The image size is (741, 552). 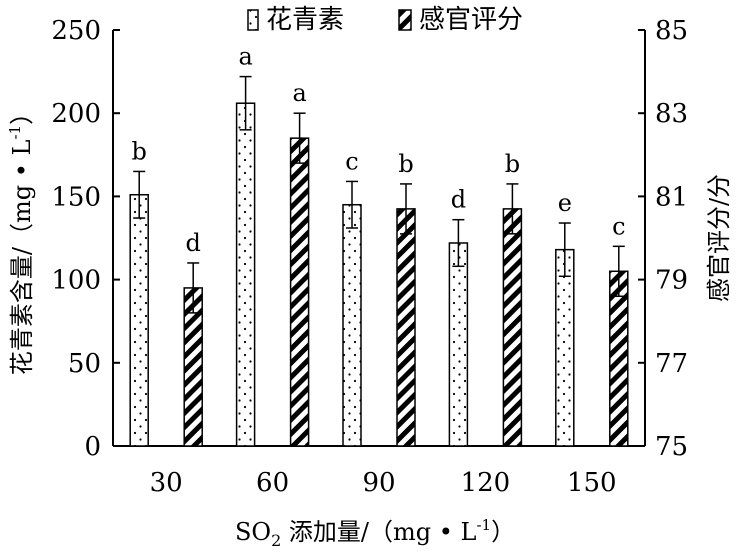 What do you see at coordinates (592, 483) in the screenshot?
I see `x-tick-label: 150` at bounding box center [592, 483].